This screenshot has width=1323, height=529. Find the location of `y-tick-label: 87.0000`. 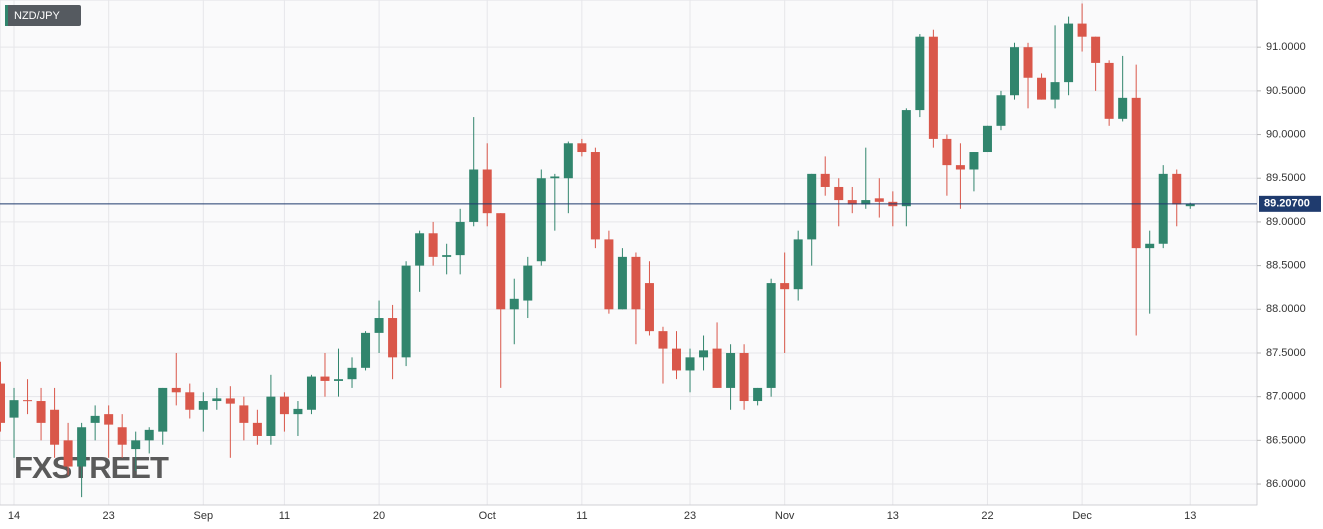

y-tick-label: 87.0000 is located at coordinates (1286, 397).